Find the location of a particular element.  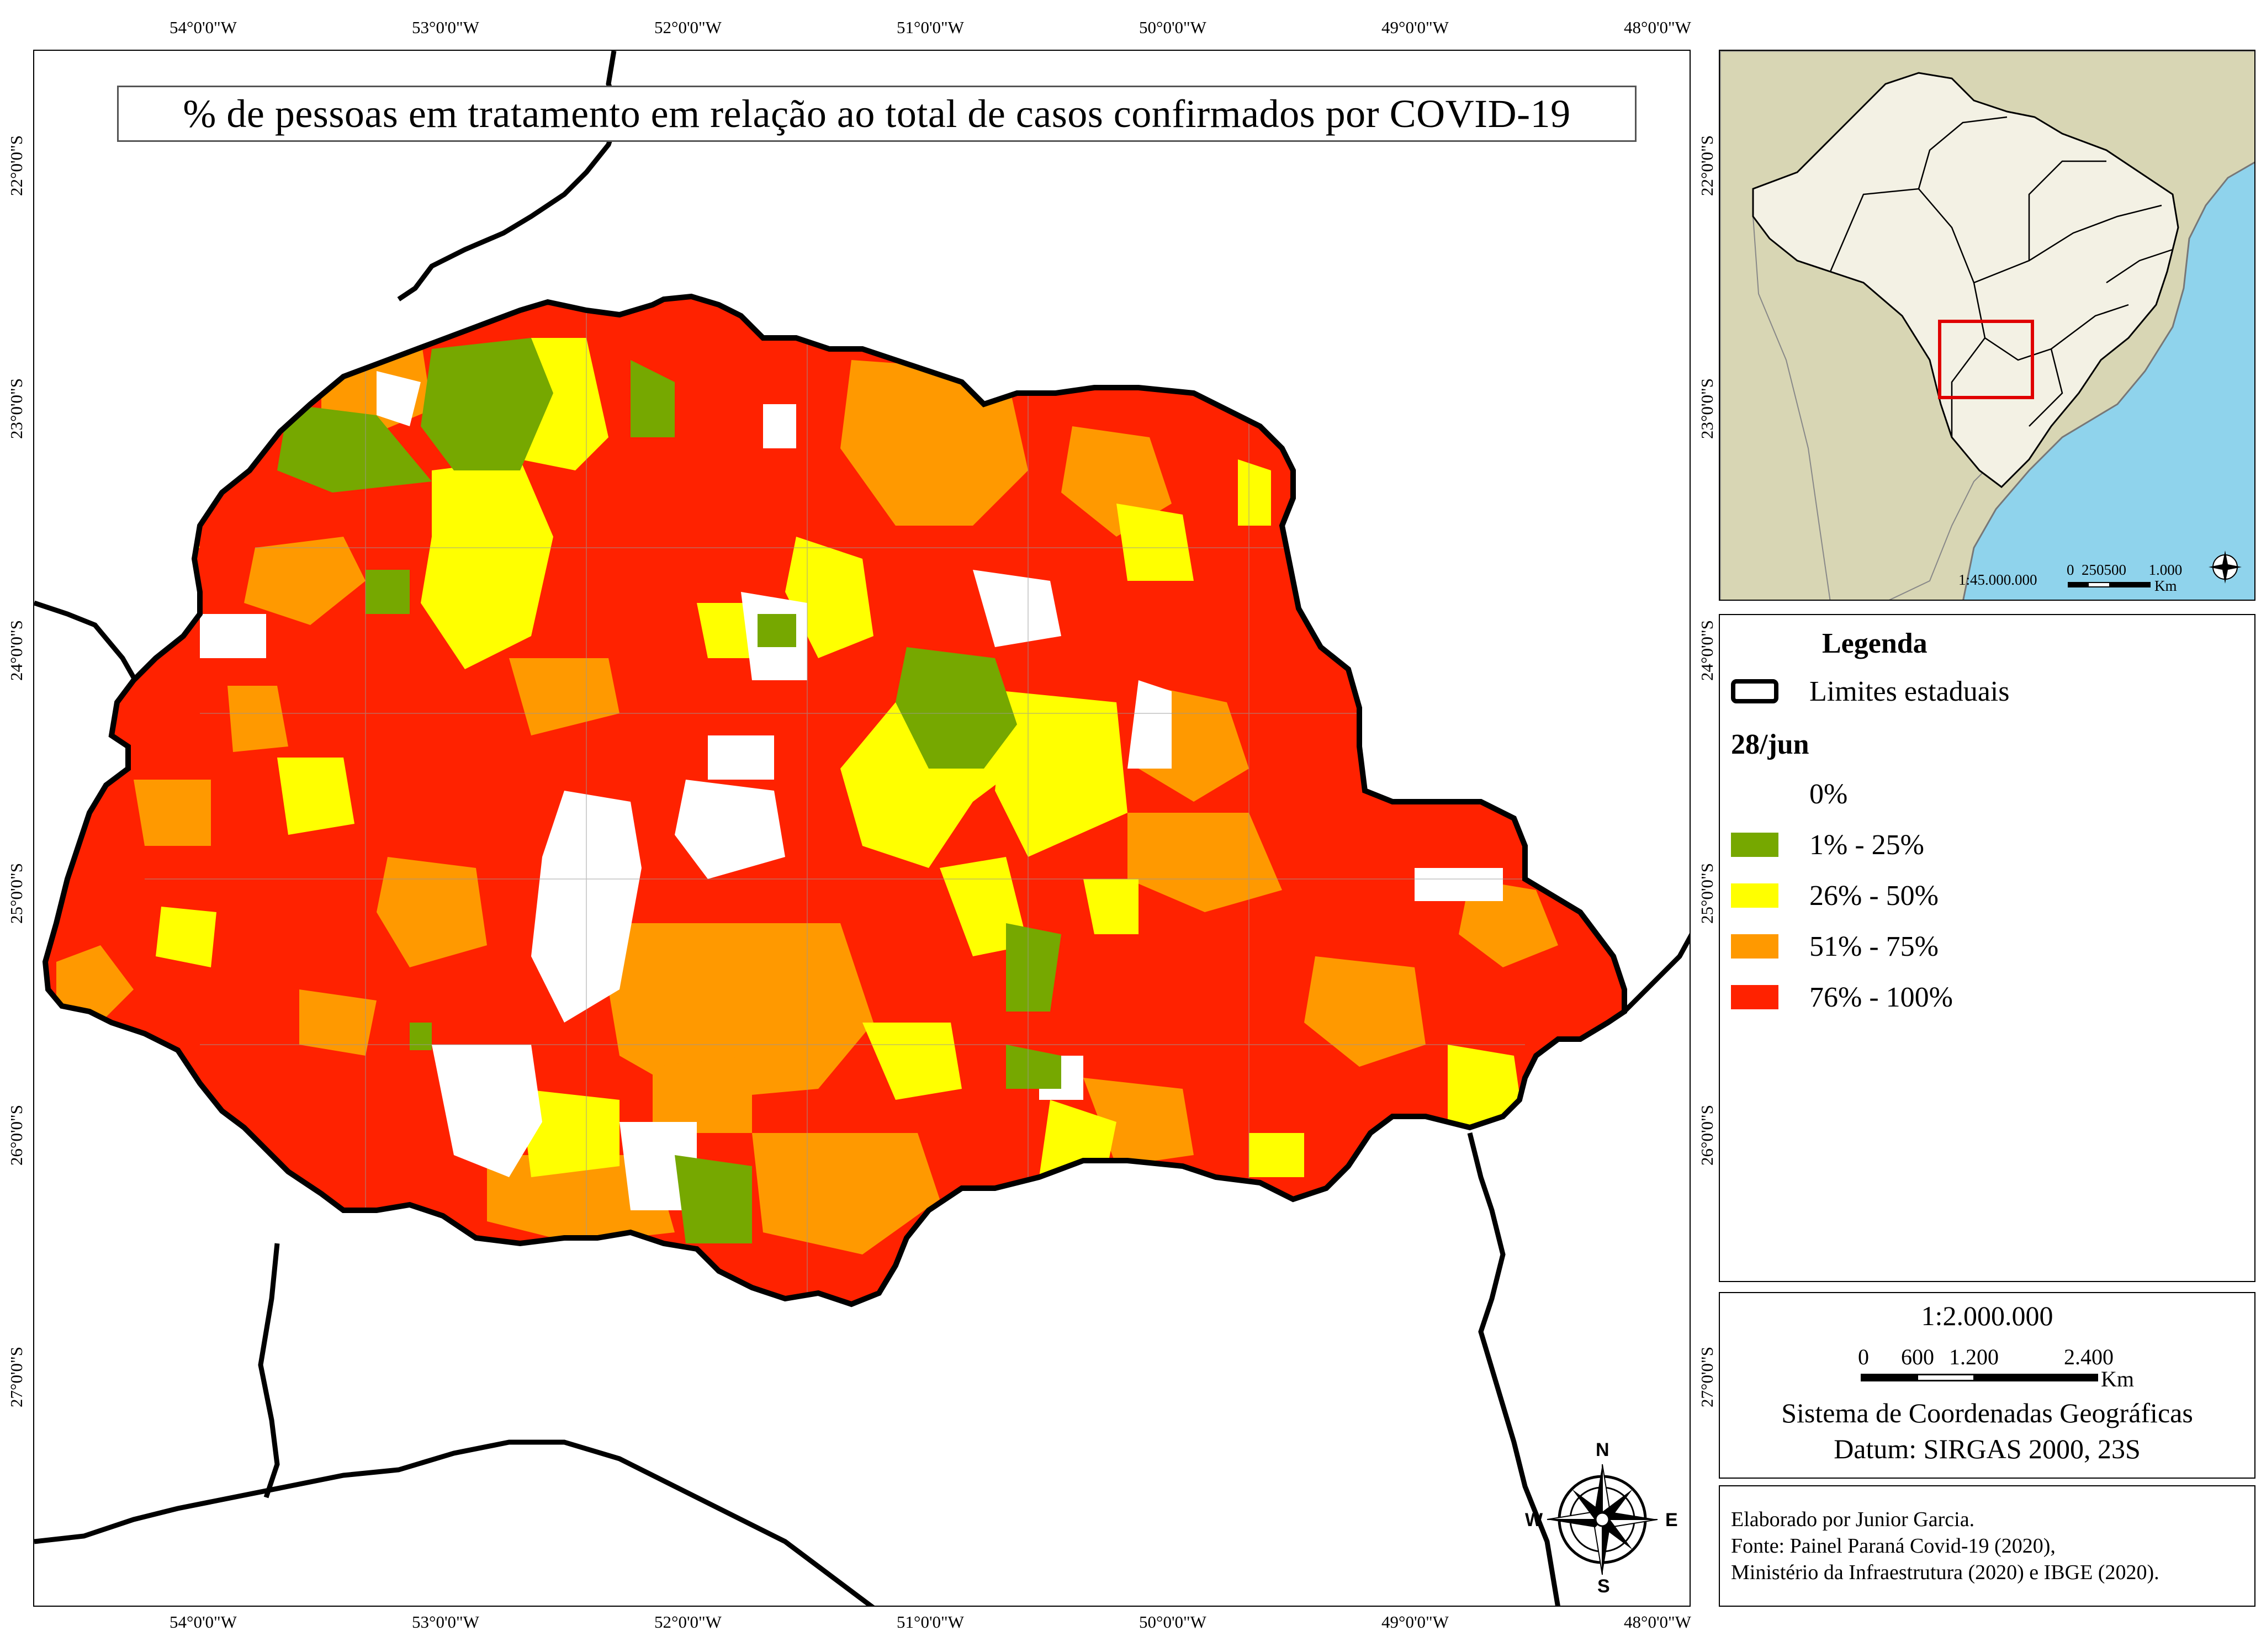

credit-source: Fonte: Painel Paraná Covid-19 (2020), is located at coordinates (1893, 1546).